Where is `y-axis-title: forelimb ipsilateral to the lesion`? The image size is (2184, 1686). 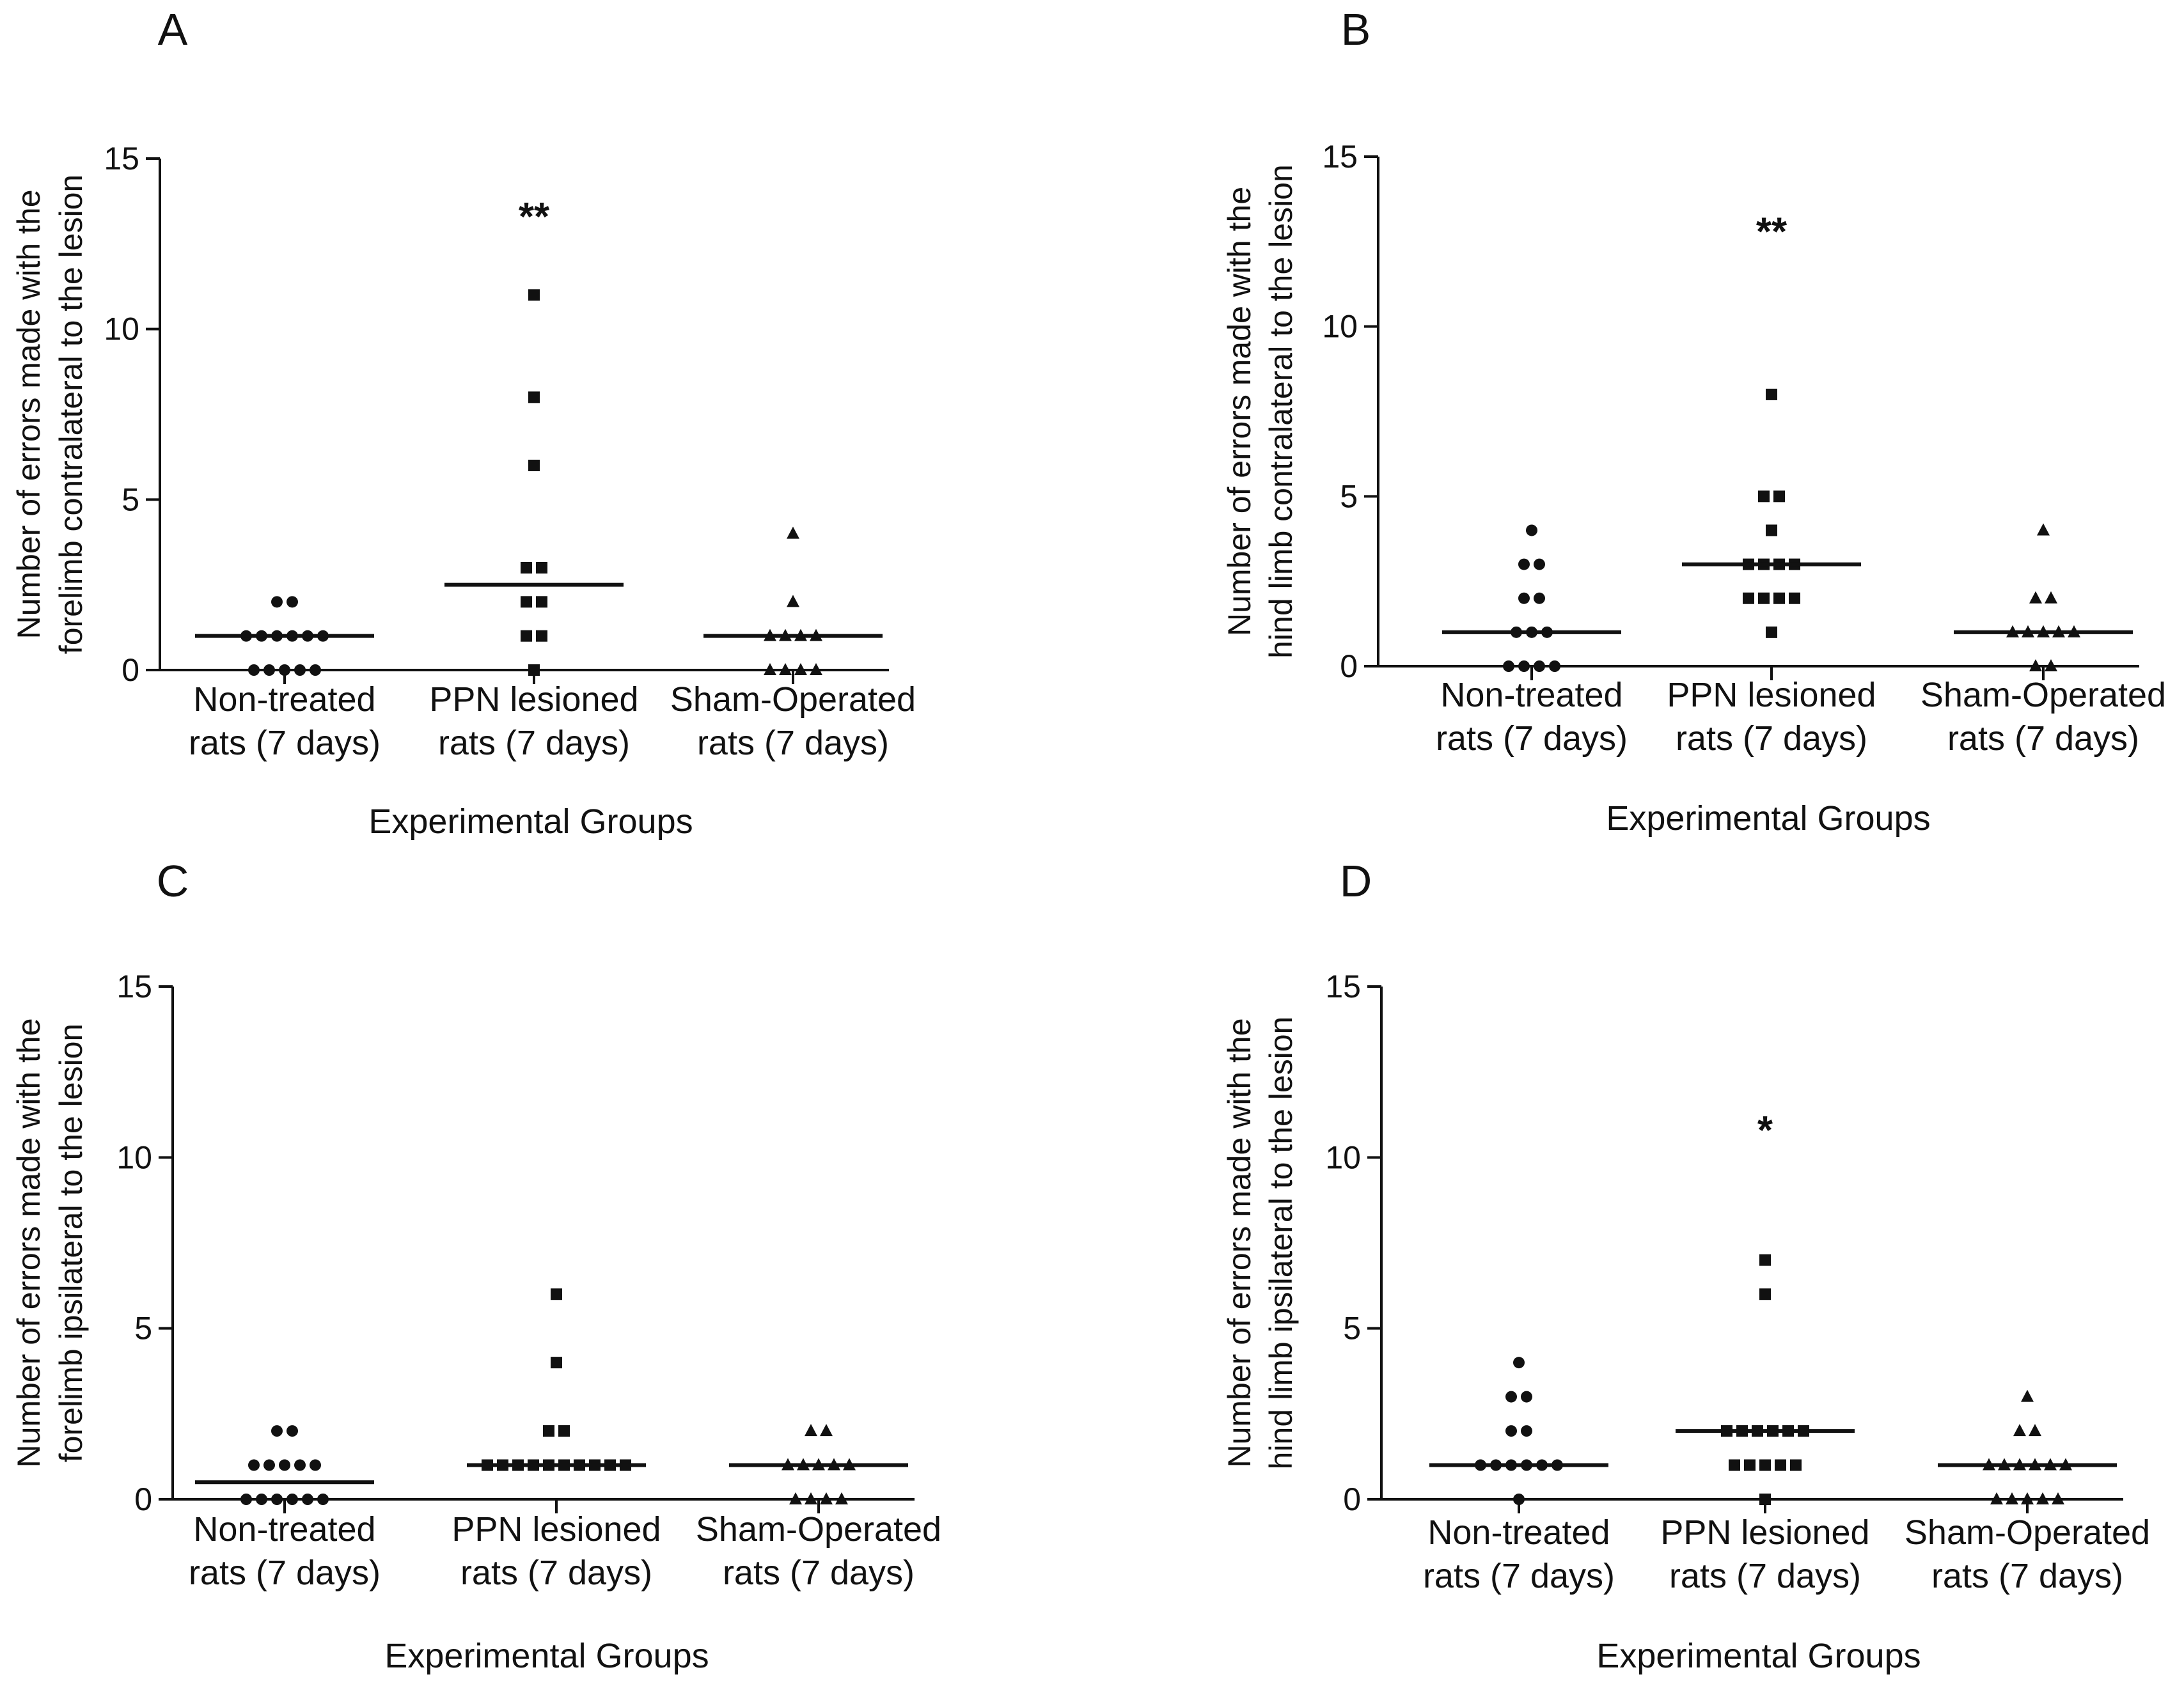
y-axis-title: forelimb ipsilateral to the lesion is located at coordinates (71, 1243).